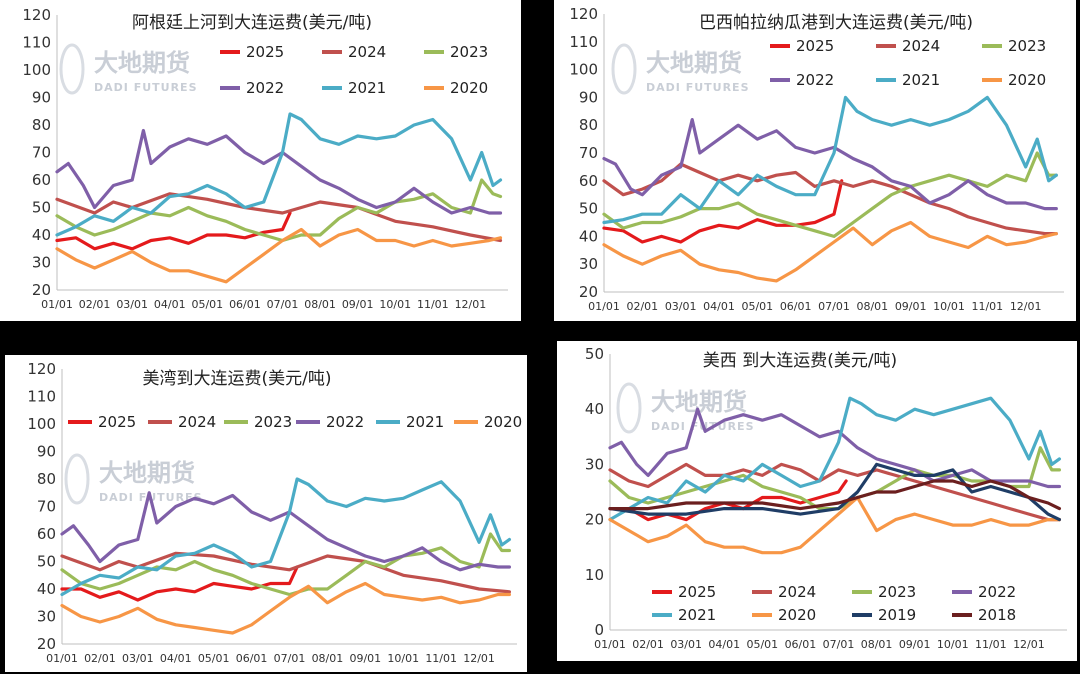 The width and height of the screenshot is (1080, 674). Describe the element at coordinates (36, 70) in the screenshot. I see `y-tick-label: 100` at that location.